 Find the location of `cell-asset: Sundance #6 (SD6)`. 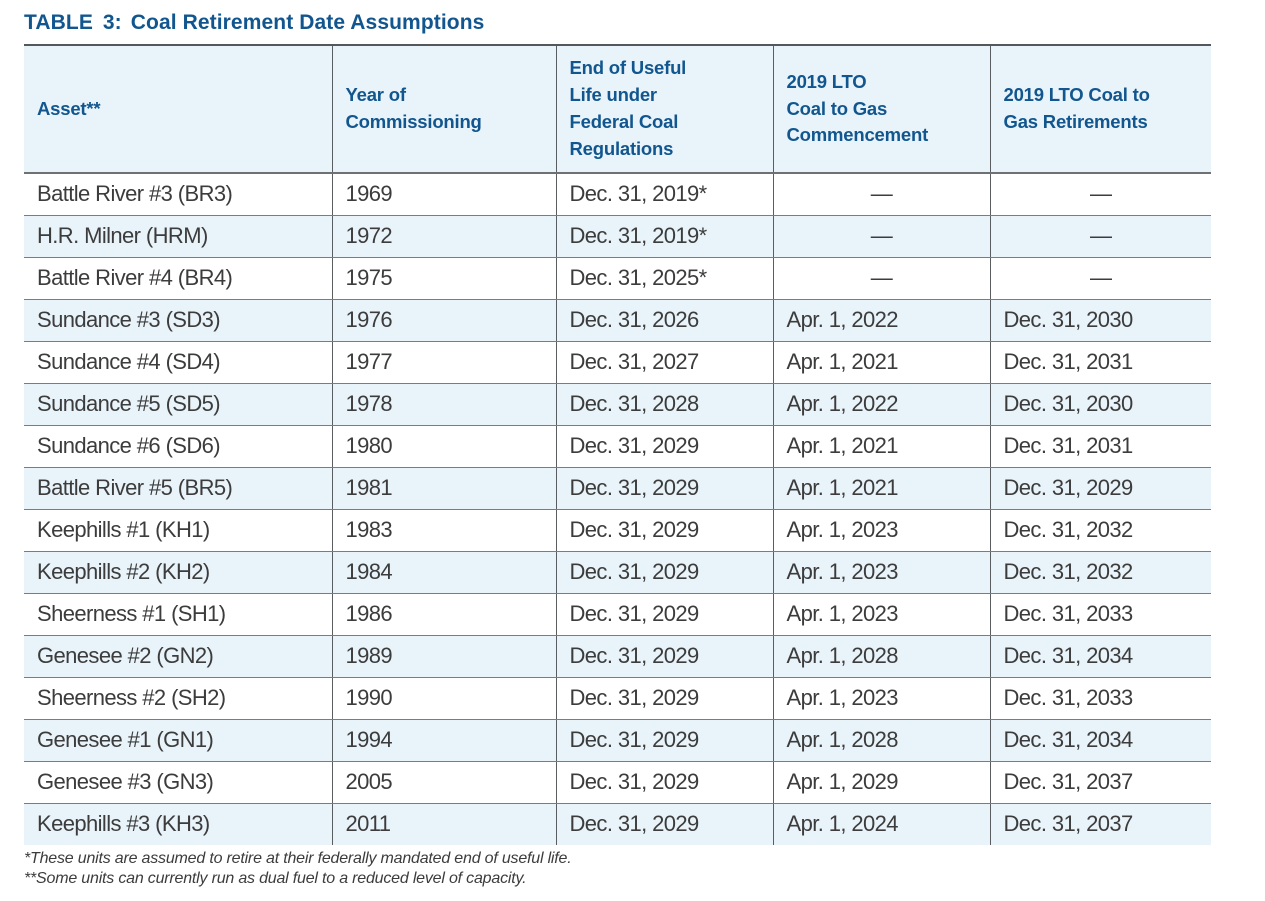

cell-asset: Sundance #6 (SD6) is located at coordinates (178, 446).